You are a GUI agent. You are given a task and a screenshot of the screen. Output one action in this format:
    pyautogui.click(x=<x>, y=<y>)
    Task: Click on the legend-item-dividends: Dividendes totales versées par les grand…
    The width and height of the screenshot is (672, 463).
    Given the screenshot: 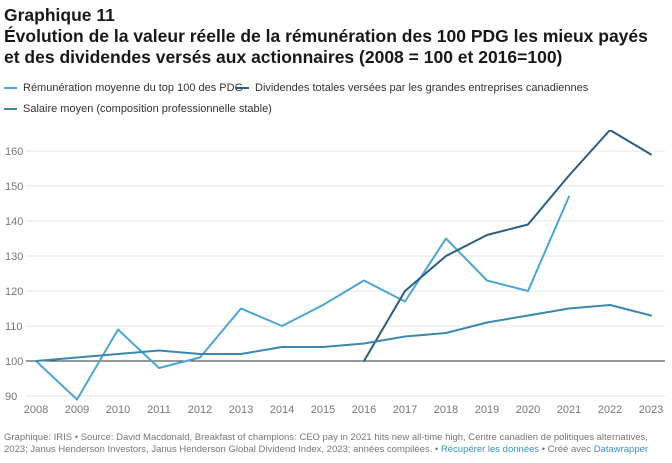 What is the action you would take?
    pyautogui.click(x=412, y=88)
    